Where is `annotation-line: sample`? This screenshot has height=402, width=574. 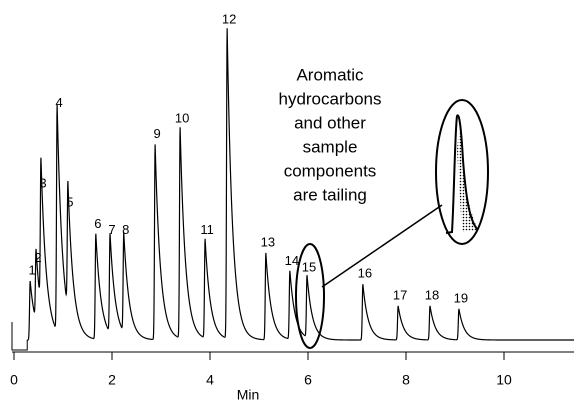
annotation-line: sample is located at coordinates (330, 146).